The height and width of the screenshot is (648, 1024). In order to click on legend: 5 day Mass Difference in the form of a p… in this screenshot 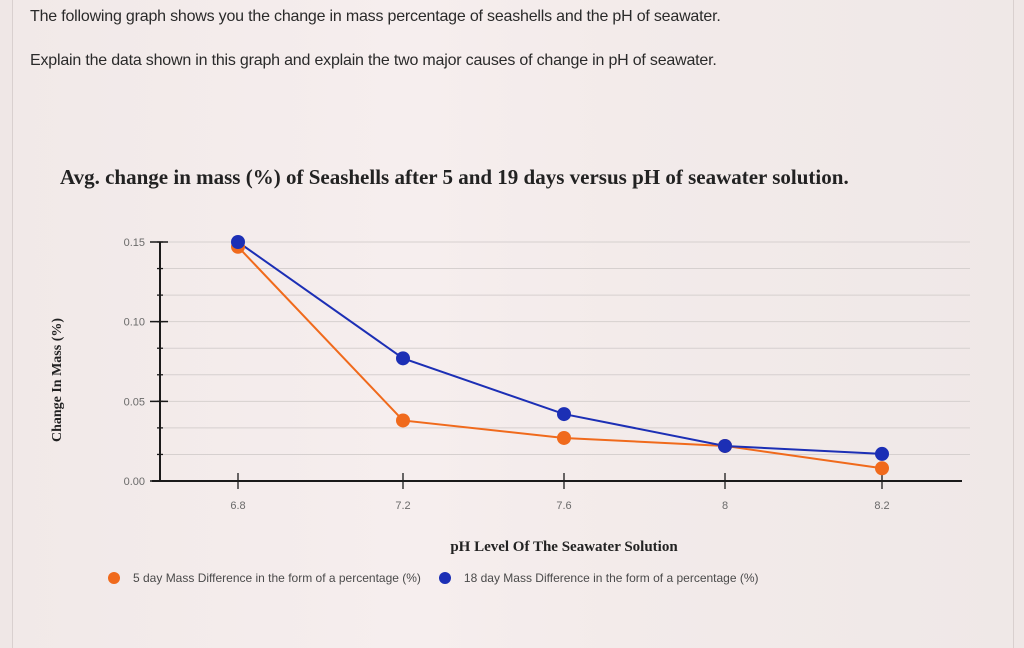, I will do `click(442, 578)`.